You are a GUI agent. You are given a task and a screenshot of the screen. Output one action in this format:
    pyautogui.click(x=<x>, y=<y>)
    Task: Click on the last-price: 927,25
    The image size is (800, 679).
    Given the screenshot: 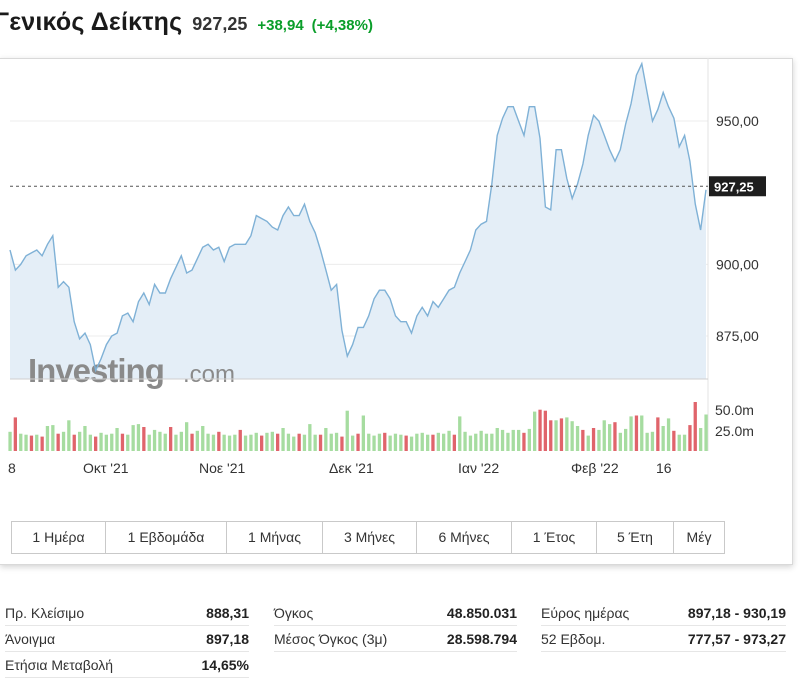 What is the action you would take?
    pyautogui.click(x=220, y=24)
    